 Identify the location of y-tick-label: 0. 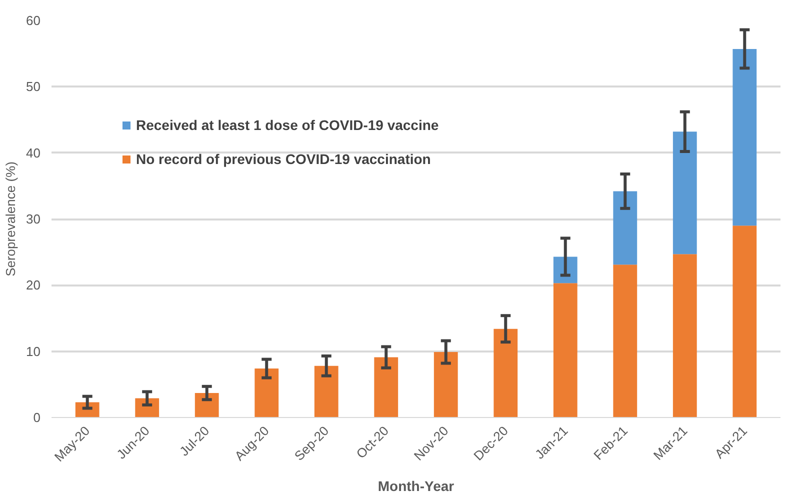
(37, 417).